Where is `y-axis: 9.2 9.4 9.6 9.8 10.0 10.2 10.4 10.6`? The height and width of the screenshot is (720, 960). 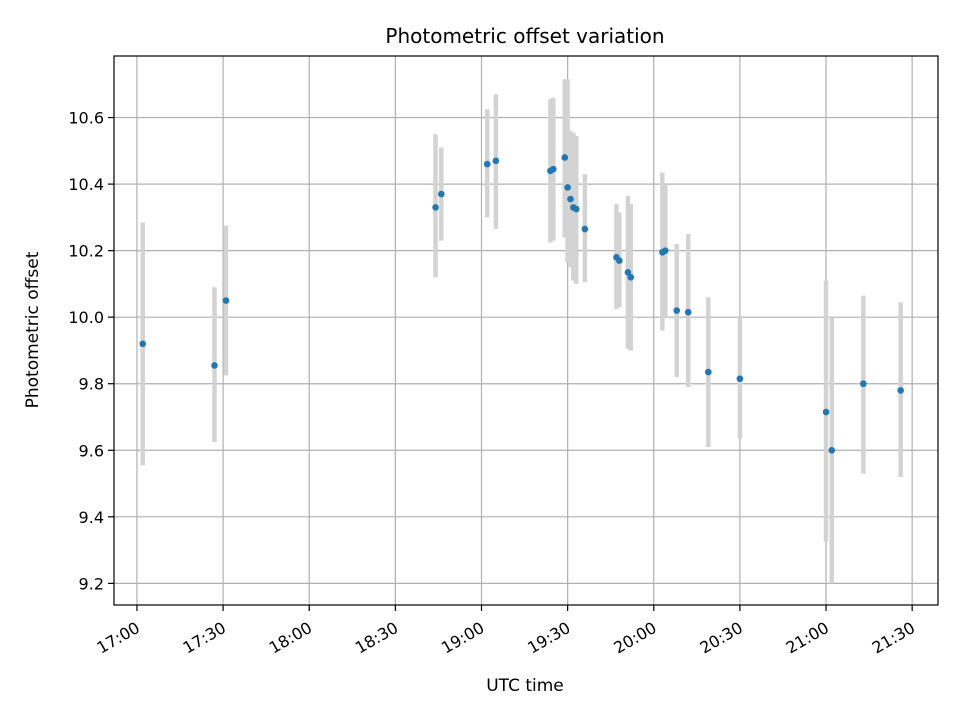 y-axis: 9.2 9.4 9.6 9.8 10.0 10.2 10.4 10.6 is located at coordinates (91, 351).